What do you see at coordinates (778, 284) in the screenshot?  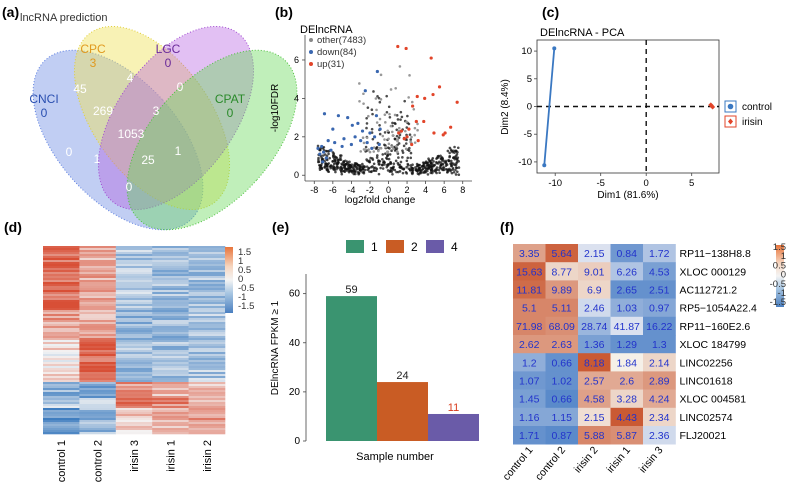 I see `heatmap-f-scale-label: -0.5` at bounding box center [778, 284].